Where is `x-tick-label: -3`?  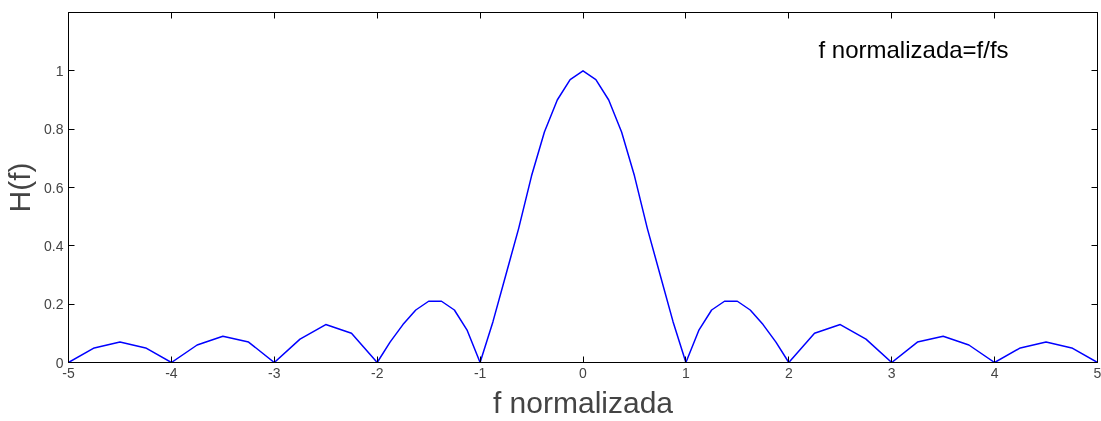
x-tick-label: -3 is located at coordinates (274, 372).